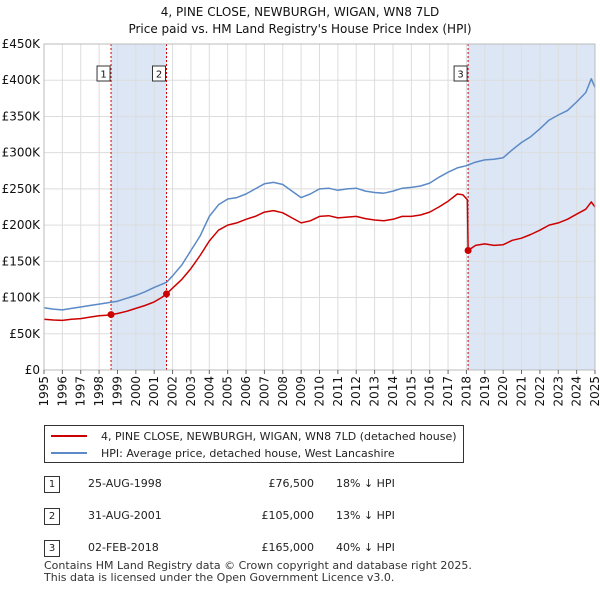  I want to click on sale-date: 02-FEB-2018, so click(123, 547).